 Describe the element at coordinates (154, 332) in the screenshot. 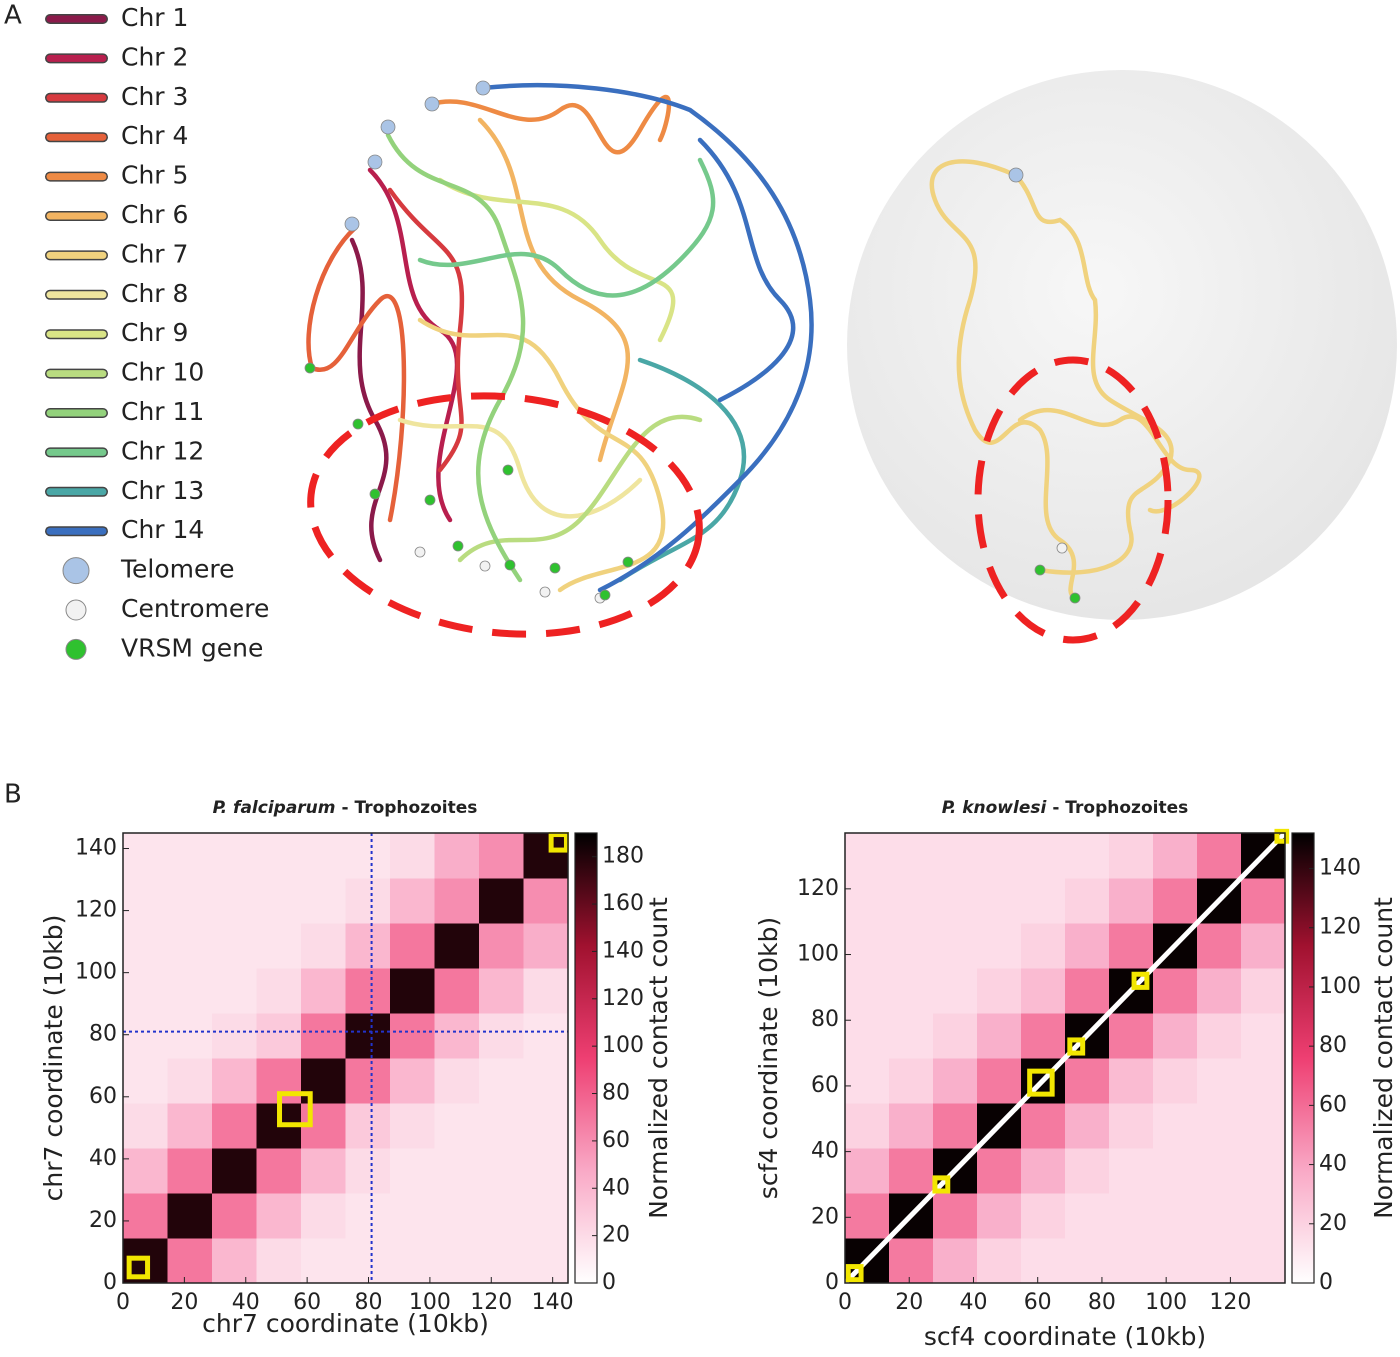

I see `legend-label: Chr 9` at that location.